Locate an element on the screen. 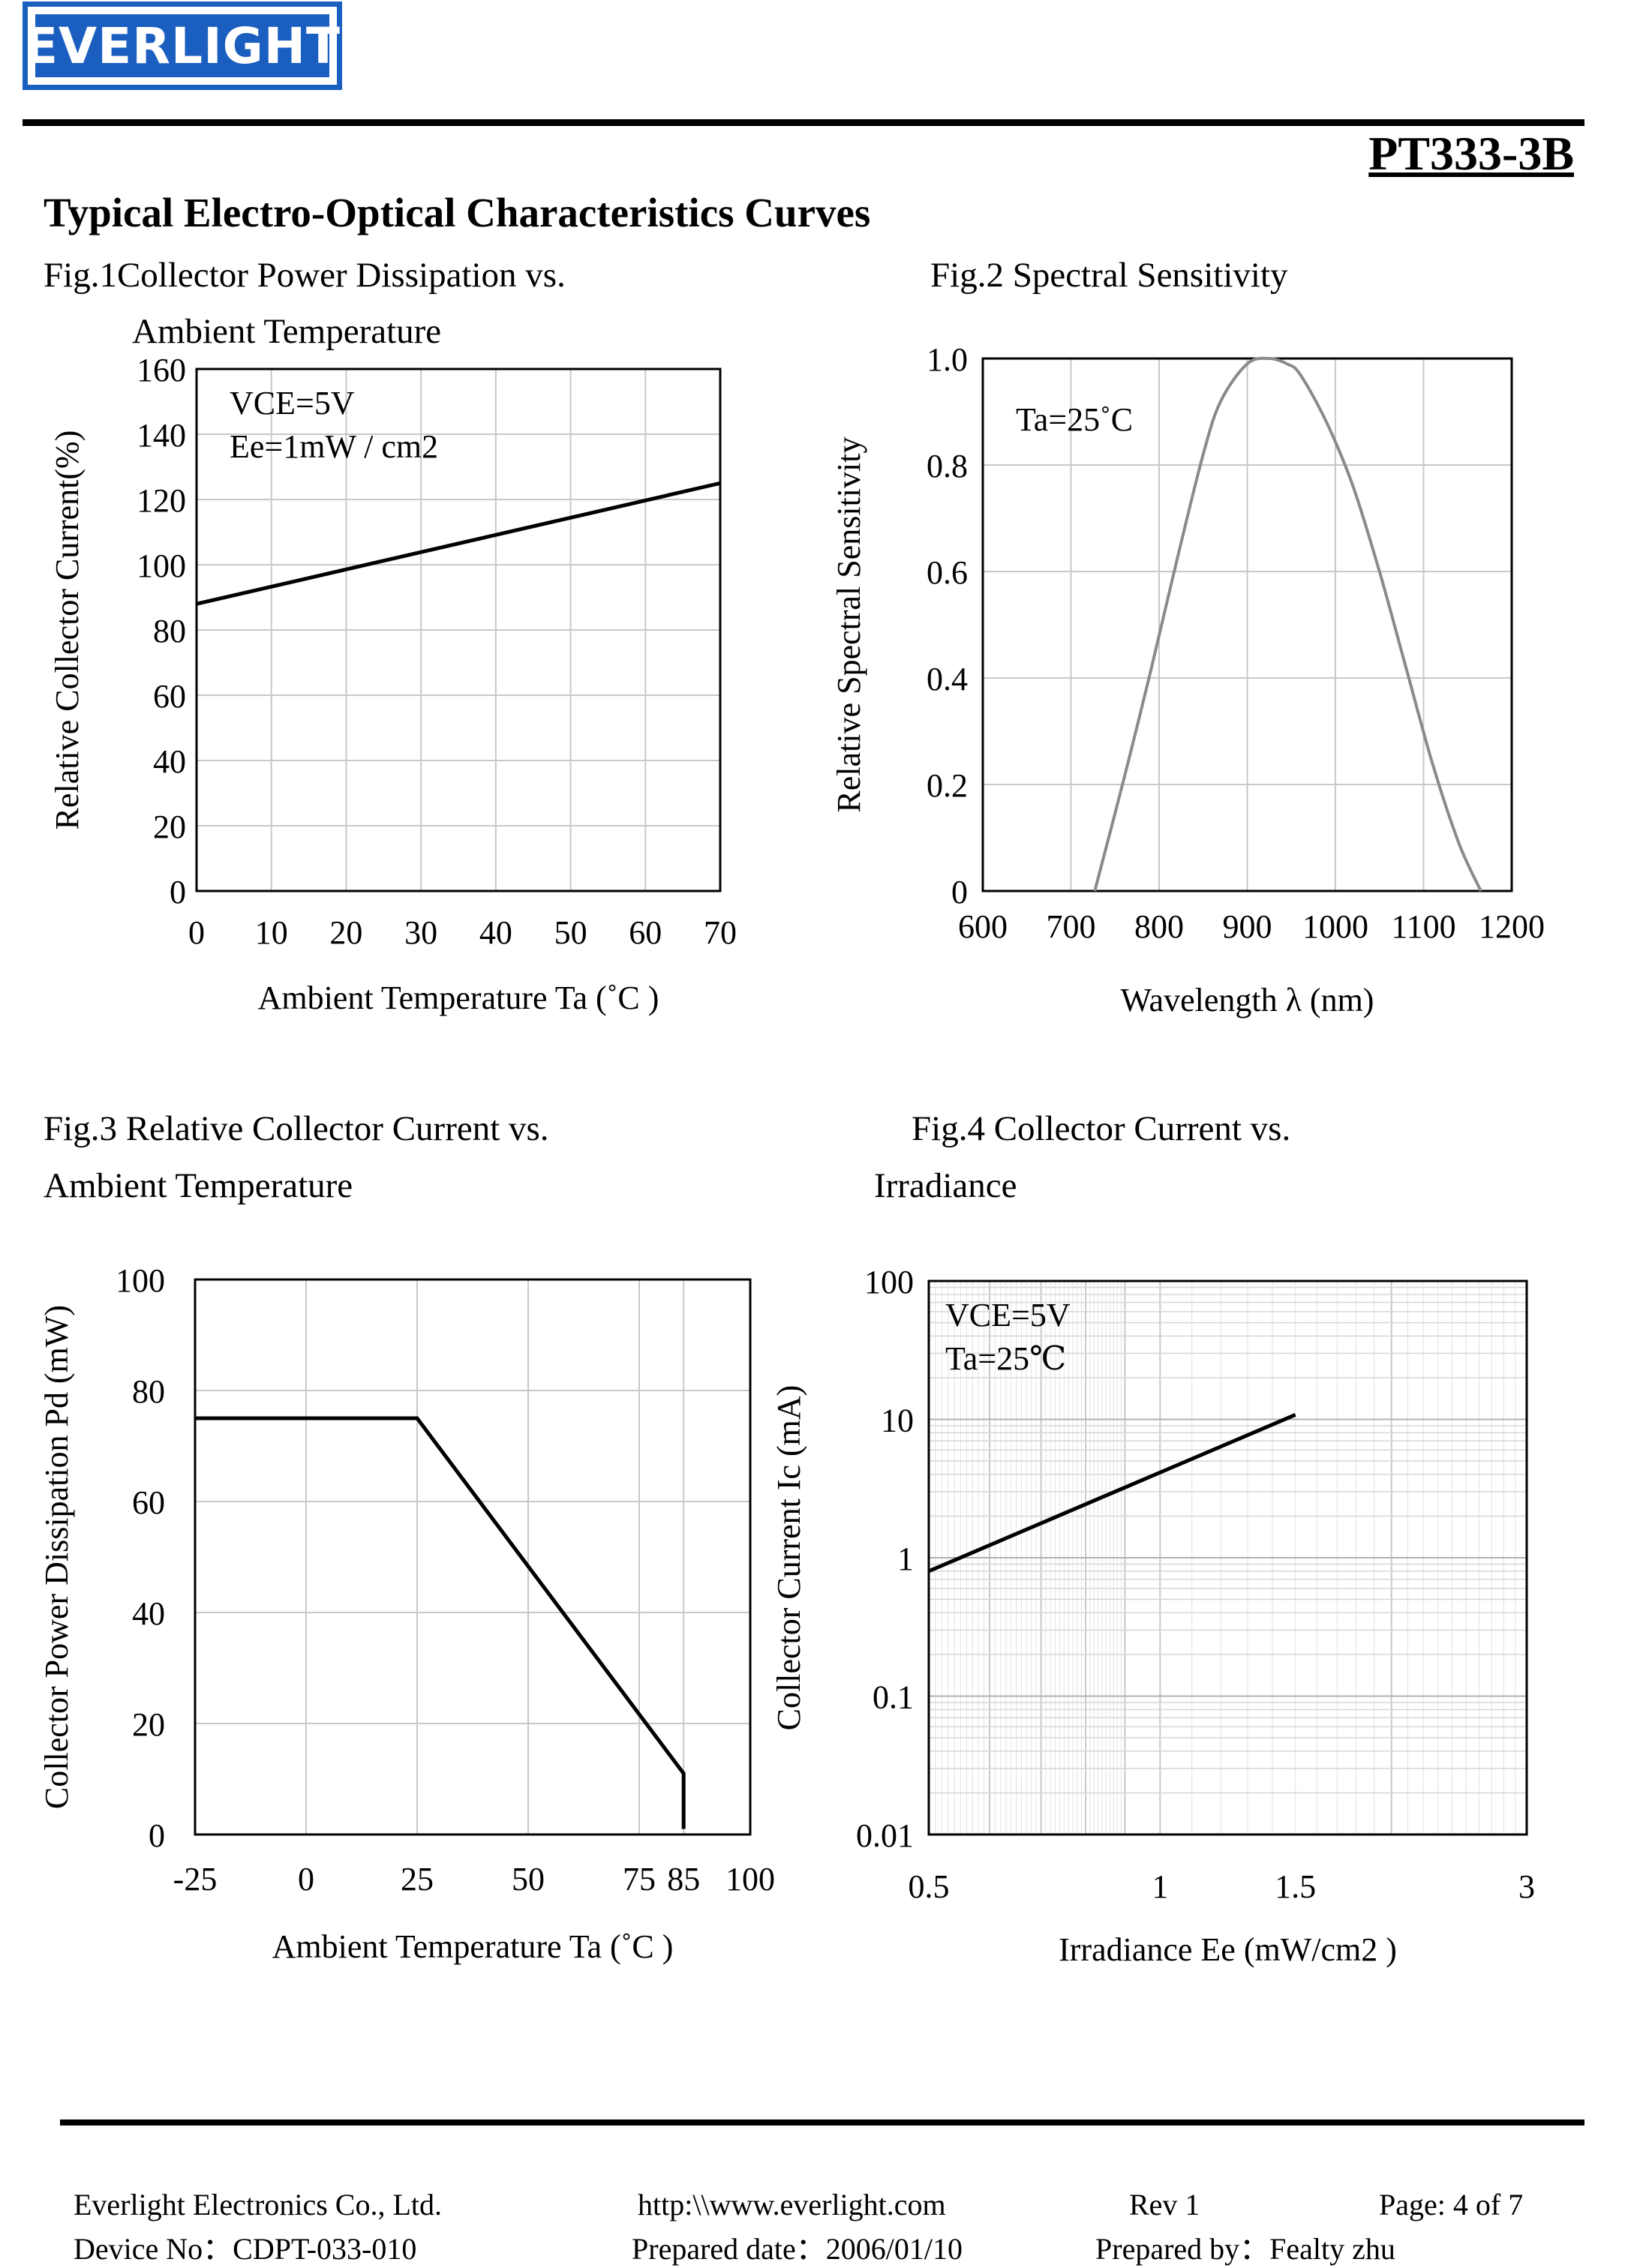 This screenshot has width=1634, height=2268. header-divider is located at coordinates (803, 122).